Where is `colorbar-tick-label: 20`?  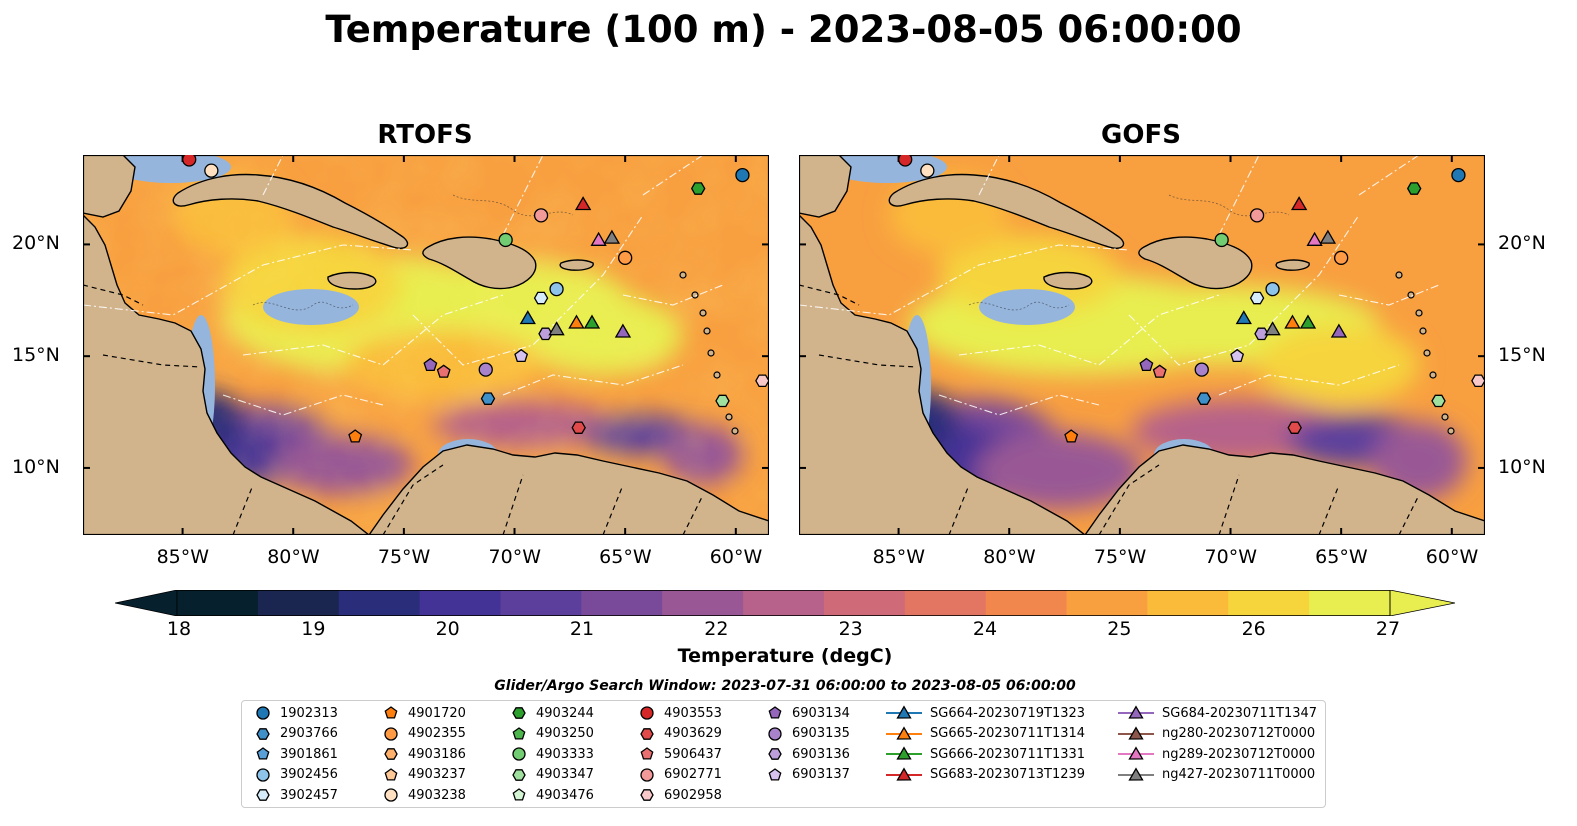
colorbar-tick-label: 20 is located at coordinates (447, 629).